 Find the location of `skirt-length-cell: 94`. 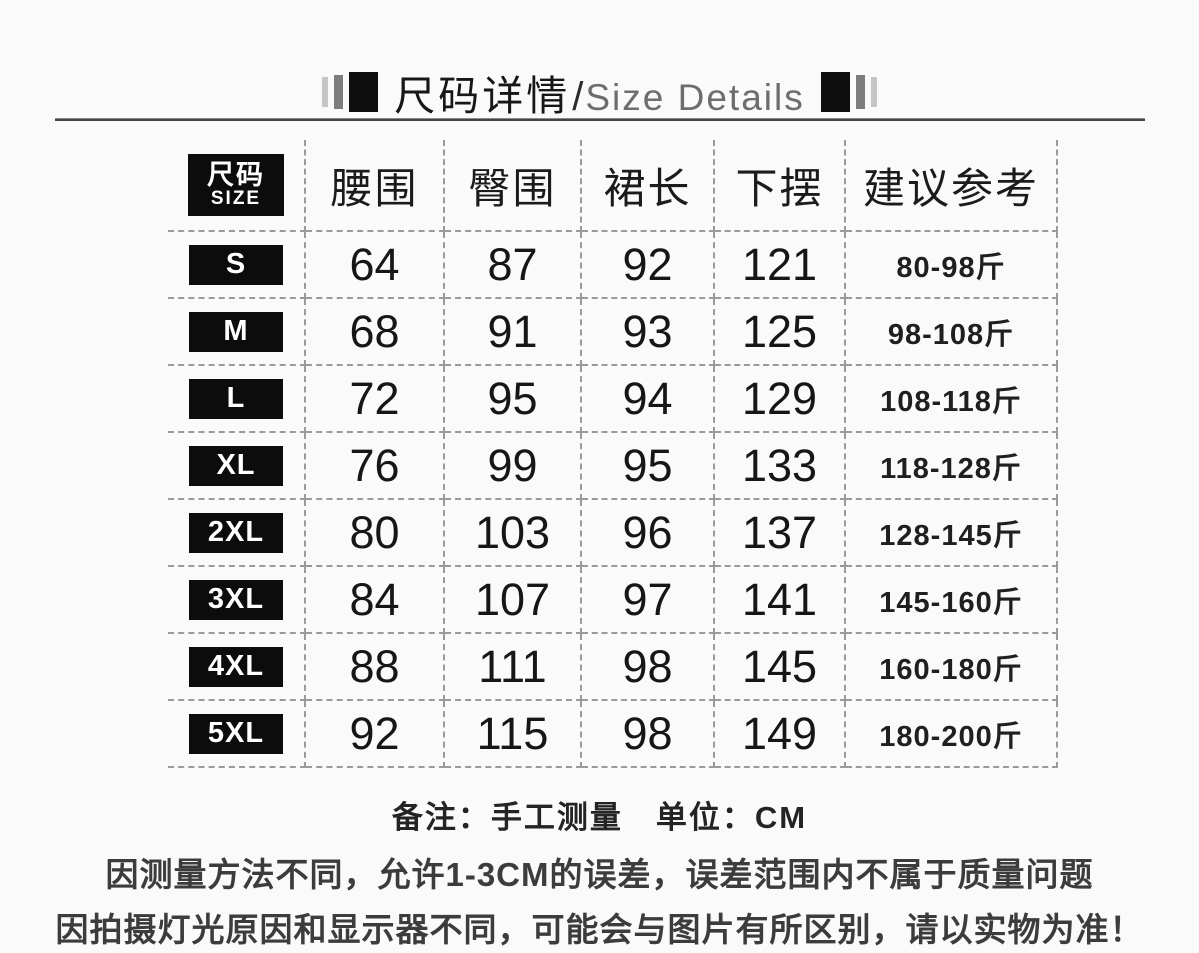

skirt-length-cell: 94 is located at coordinates (648, 399).